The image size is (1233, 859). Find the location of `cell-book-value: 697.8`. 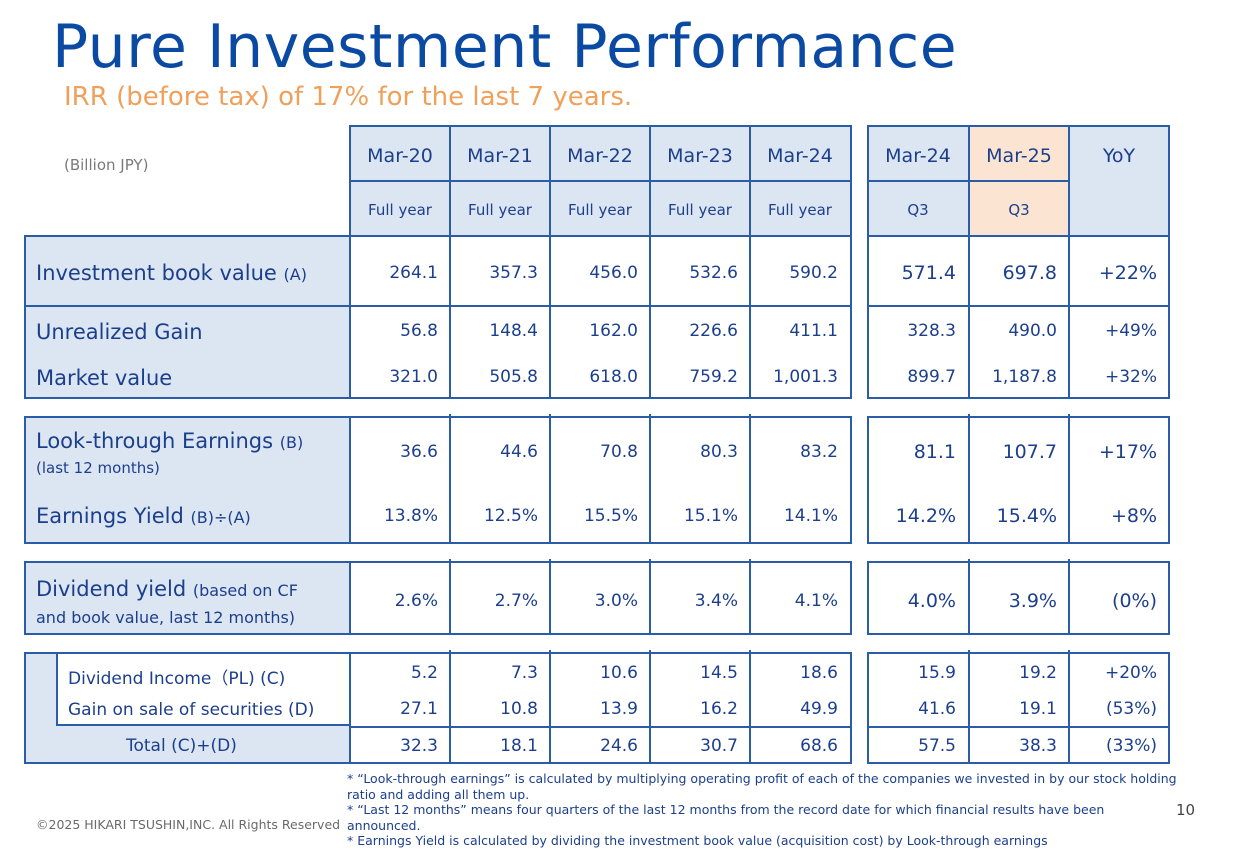

cell-book-value: 697.8 is located at coordinates (1029, 273).